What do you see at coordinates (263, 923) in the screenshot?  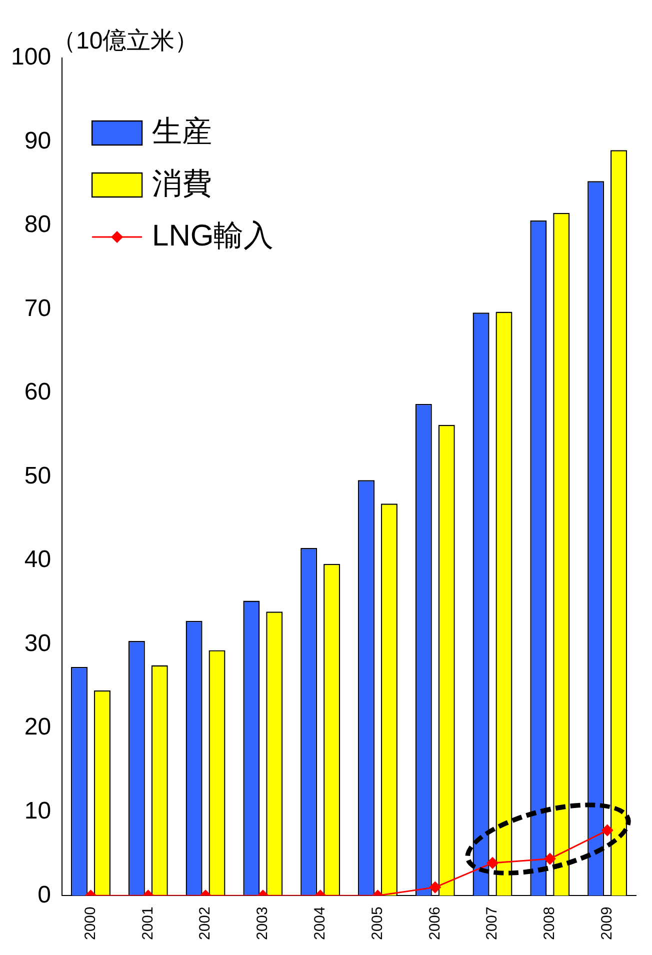 I see `x-tick-label: 2003` at bounding box center [263, 923].